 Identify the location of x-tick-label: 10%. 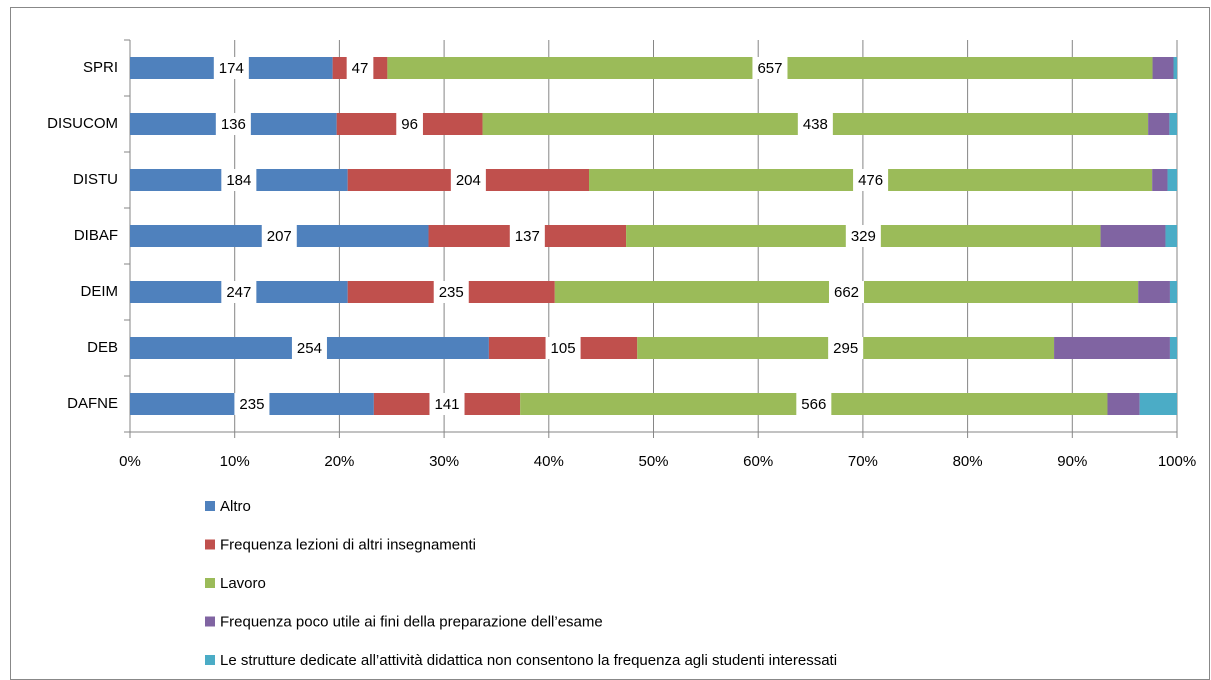
(235, 461).